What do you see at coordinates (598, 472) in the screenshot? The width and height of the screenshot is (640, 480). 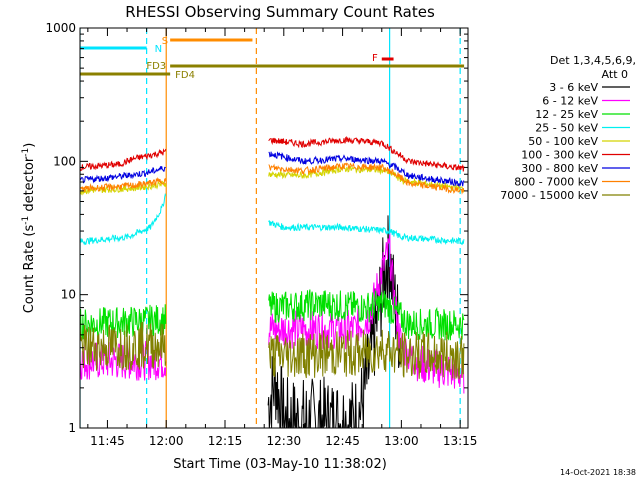 I see `timestamp: 14-Oct-2021 18:38` at bounding box center [598, 472].